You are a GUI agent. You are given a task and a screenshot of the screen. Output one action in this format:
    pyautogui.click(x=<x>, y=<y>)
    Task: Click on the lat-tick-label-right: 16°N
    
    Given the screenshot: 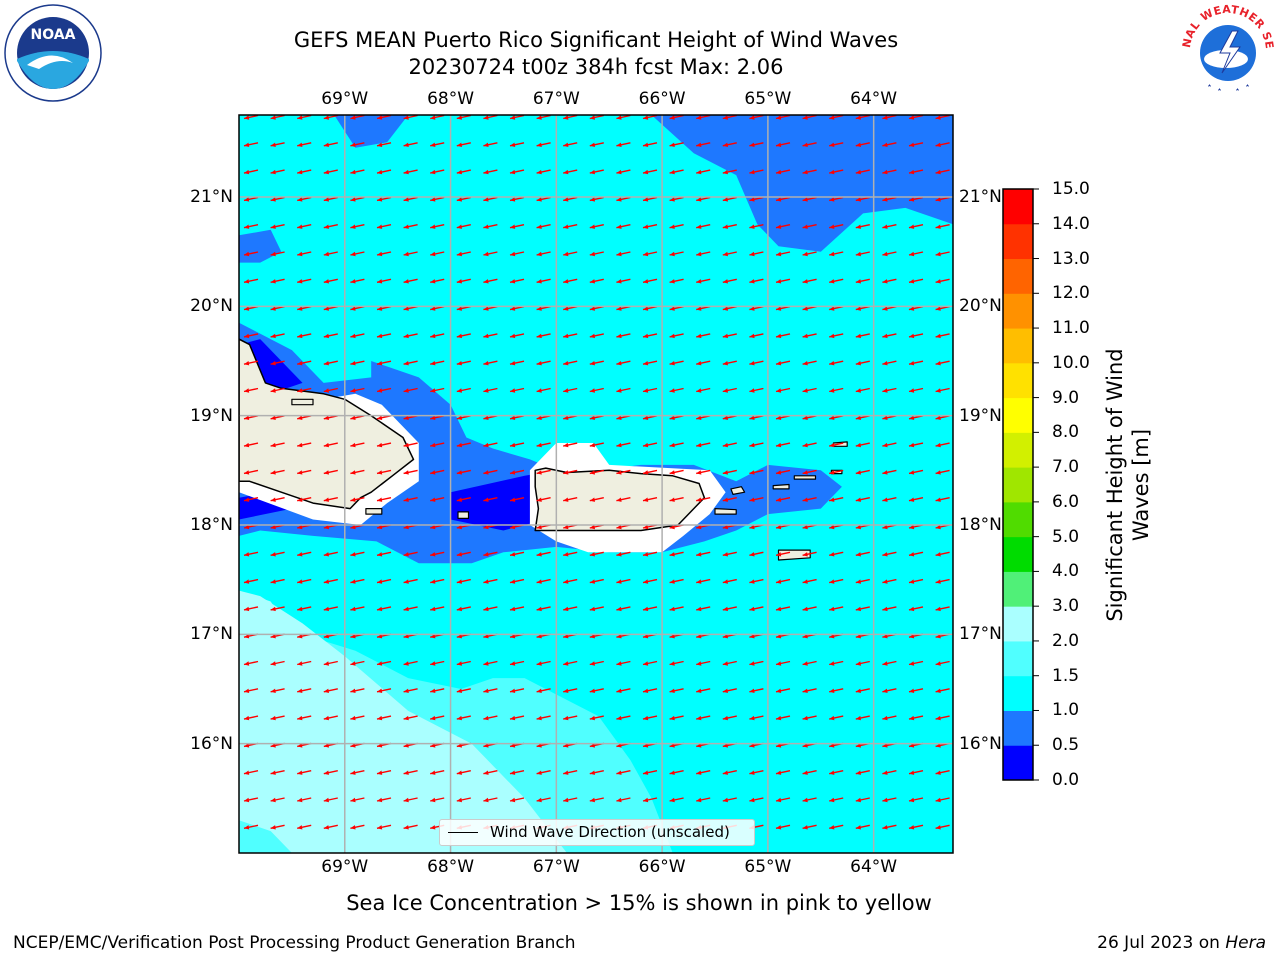 What is the action you would take?
    pyautogui.click(x=980, y=743)
    